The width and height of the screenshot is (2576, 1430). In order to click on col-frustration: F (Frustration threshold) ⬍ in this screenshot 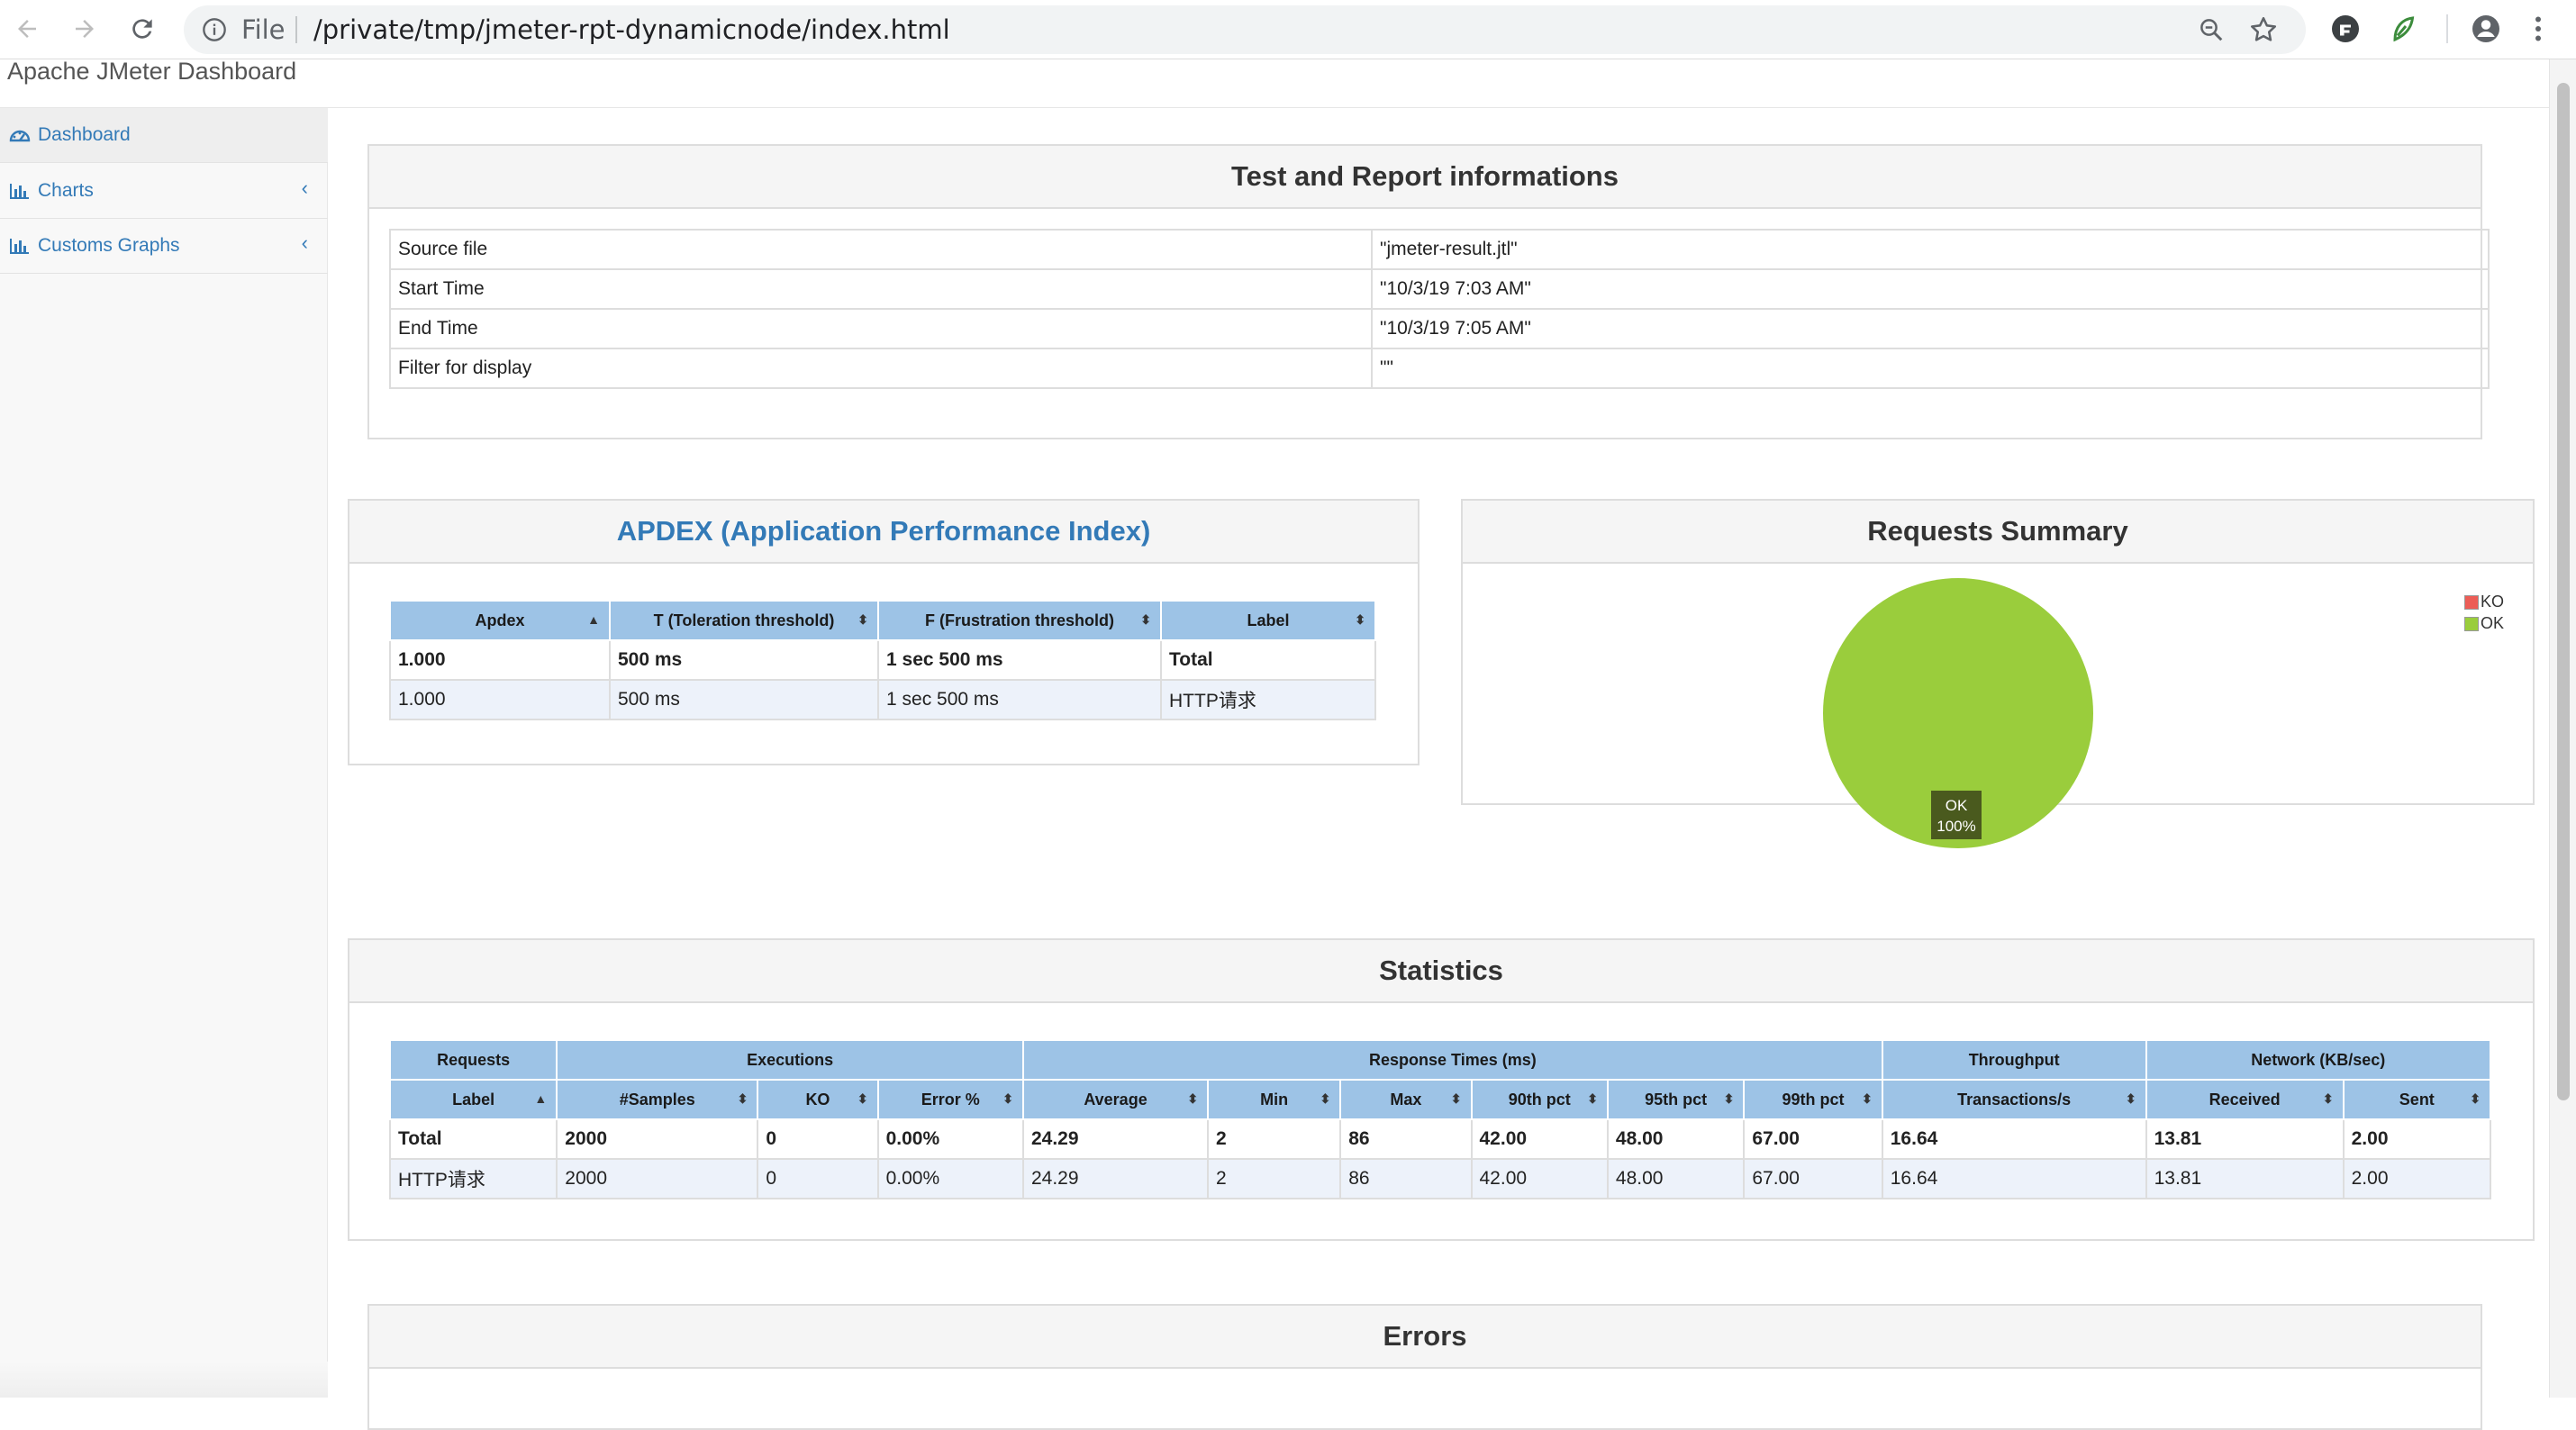, I will do `click(1019, 620)`.